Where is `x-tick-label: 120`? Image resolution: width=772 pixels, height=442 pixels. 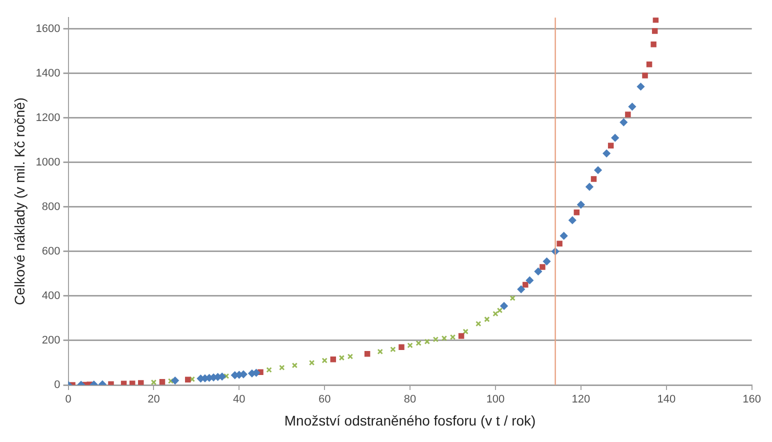
x-tick-label: 120 is located at coordinates (581, 400).